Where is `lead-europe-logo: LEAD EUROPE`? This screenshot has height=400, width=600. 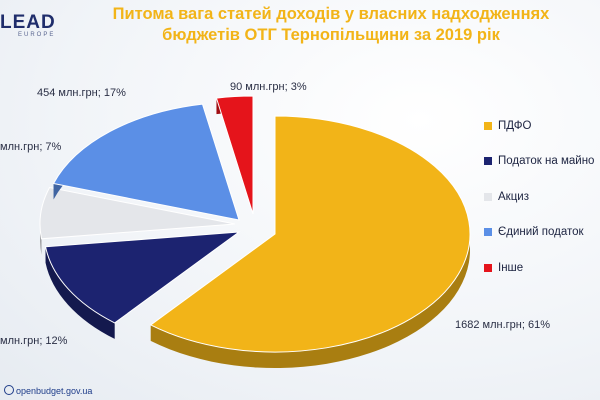
lead-europe-logo: LEAD EUROPE is located at coordinates (30, 25).